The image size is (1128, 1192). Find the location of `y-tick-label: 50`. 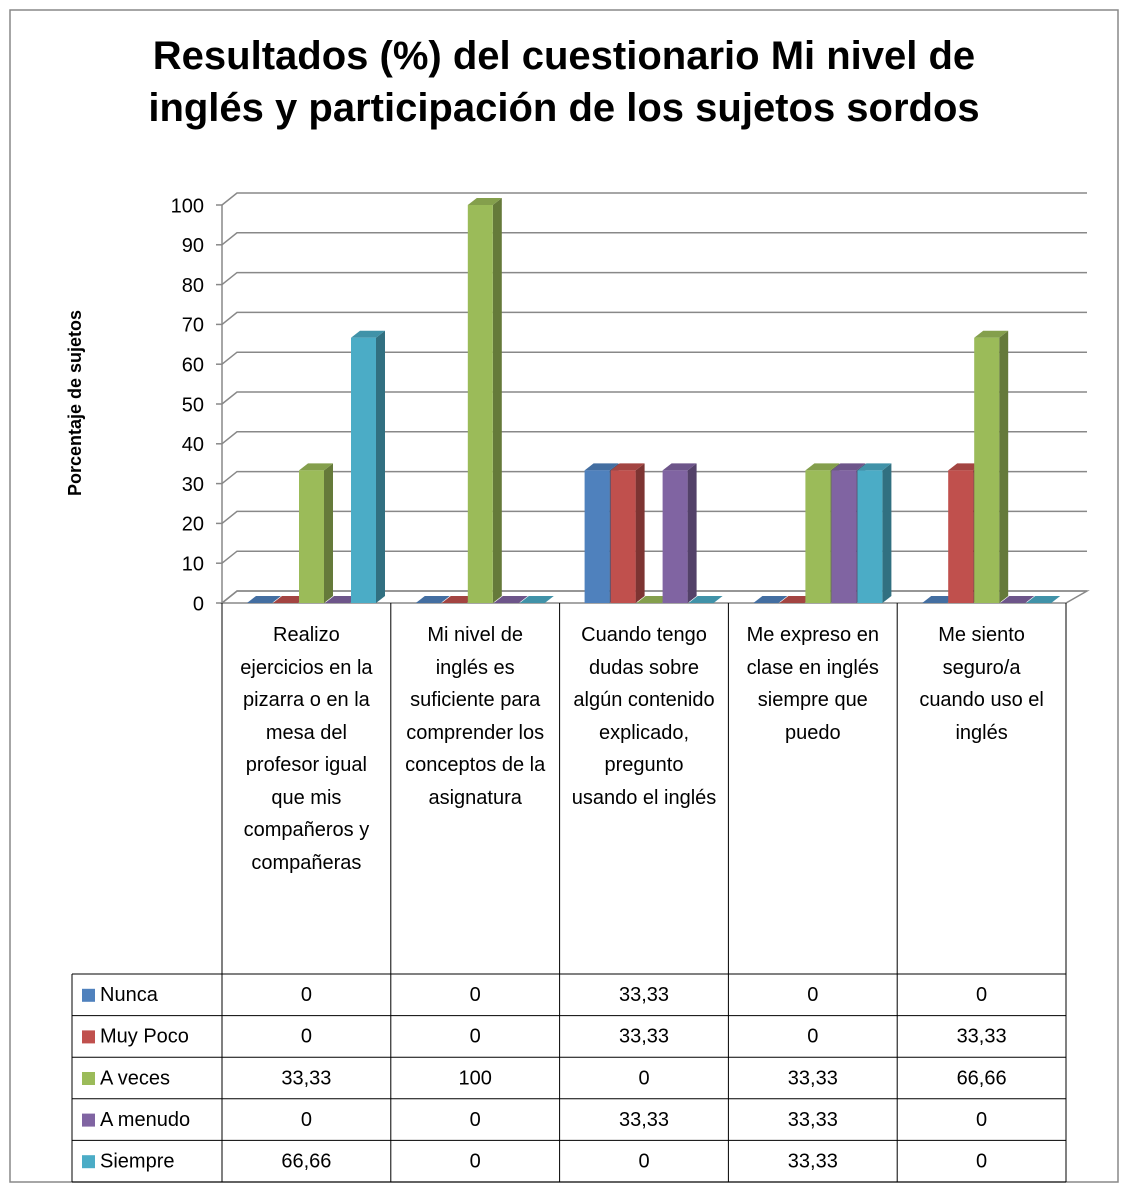

y-tick-label: 50 is located at coordinates (193, 405).